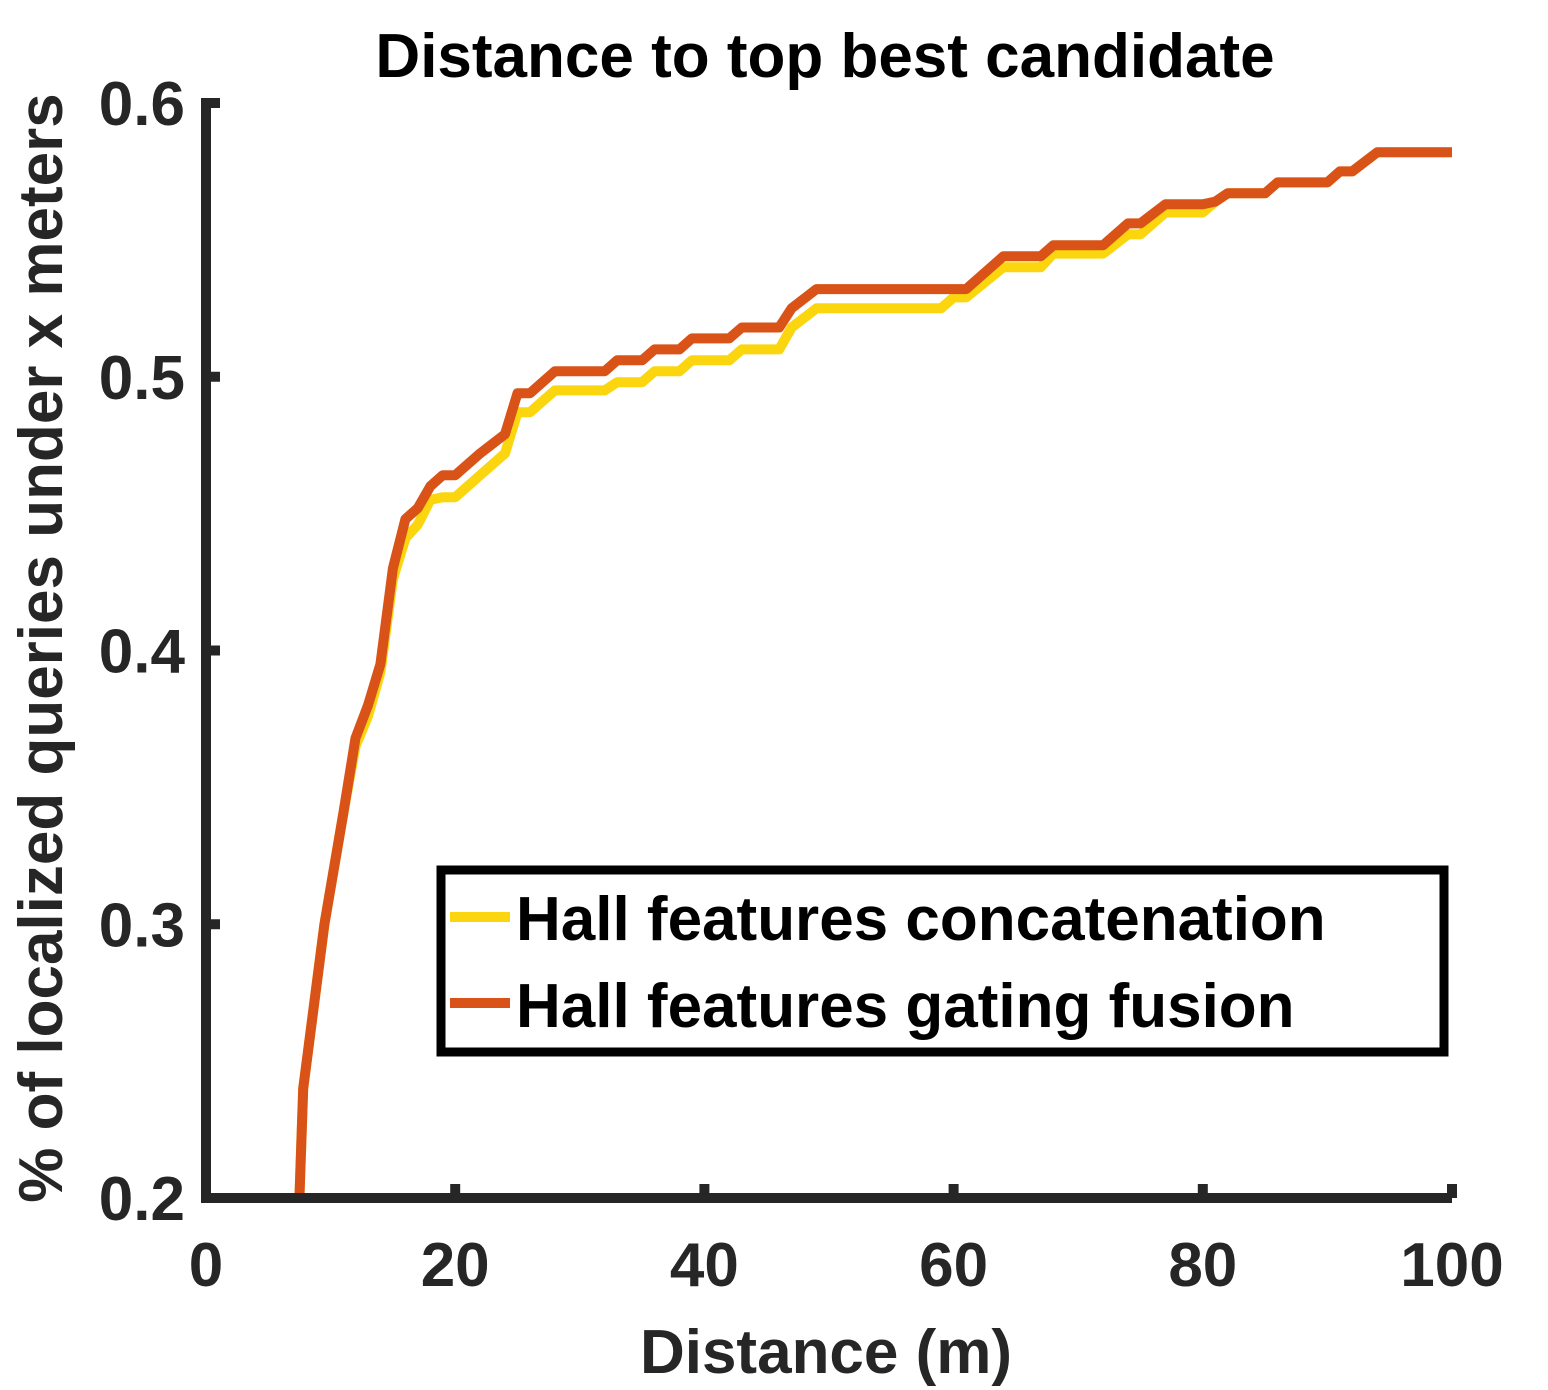  I want to click on y-tick-label: 0.2, so click(142, 1199).